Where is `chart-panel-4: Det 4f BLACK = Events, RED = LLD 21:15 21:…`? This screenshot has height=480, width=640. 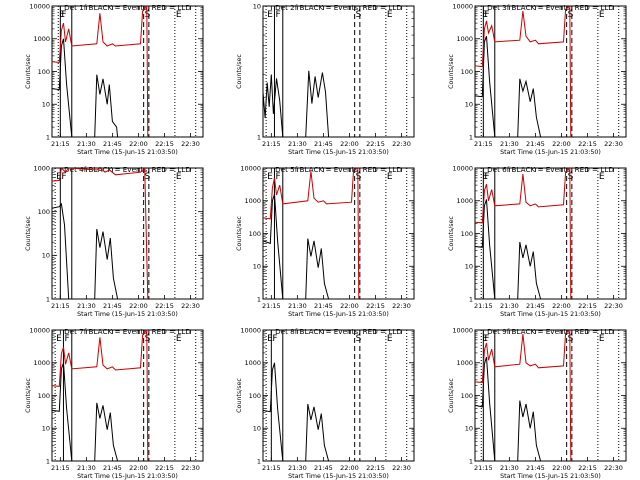
chart-panel-4: Det 4f BLACK = Events, RED = LLD 21:15 21:… is located at coordinates (114, 241).